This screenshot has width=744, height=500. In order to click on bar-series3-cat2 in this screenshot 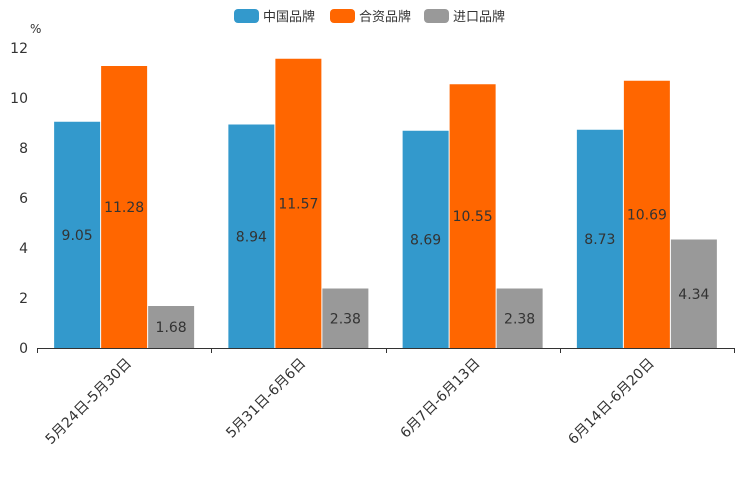, I will do `click(345, 318)`.